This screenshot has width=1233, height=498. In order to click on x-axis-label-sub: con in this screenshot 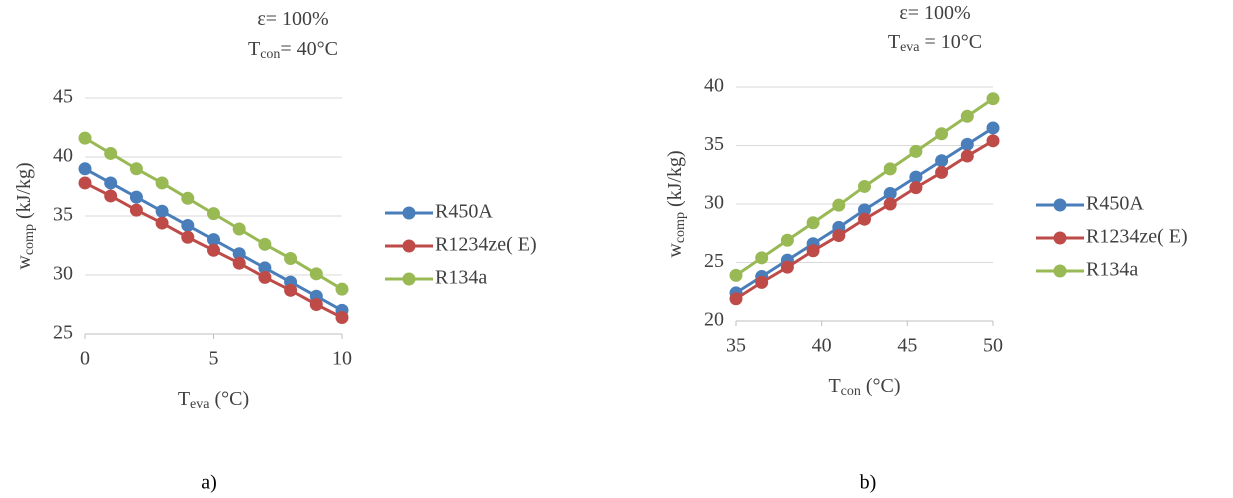, I will do `click(851, 391)`.